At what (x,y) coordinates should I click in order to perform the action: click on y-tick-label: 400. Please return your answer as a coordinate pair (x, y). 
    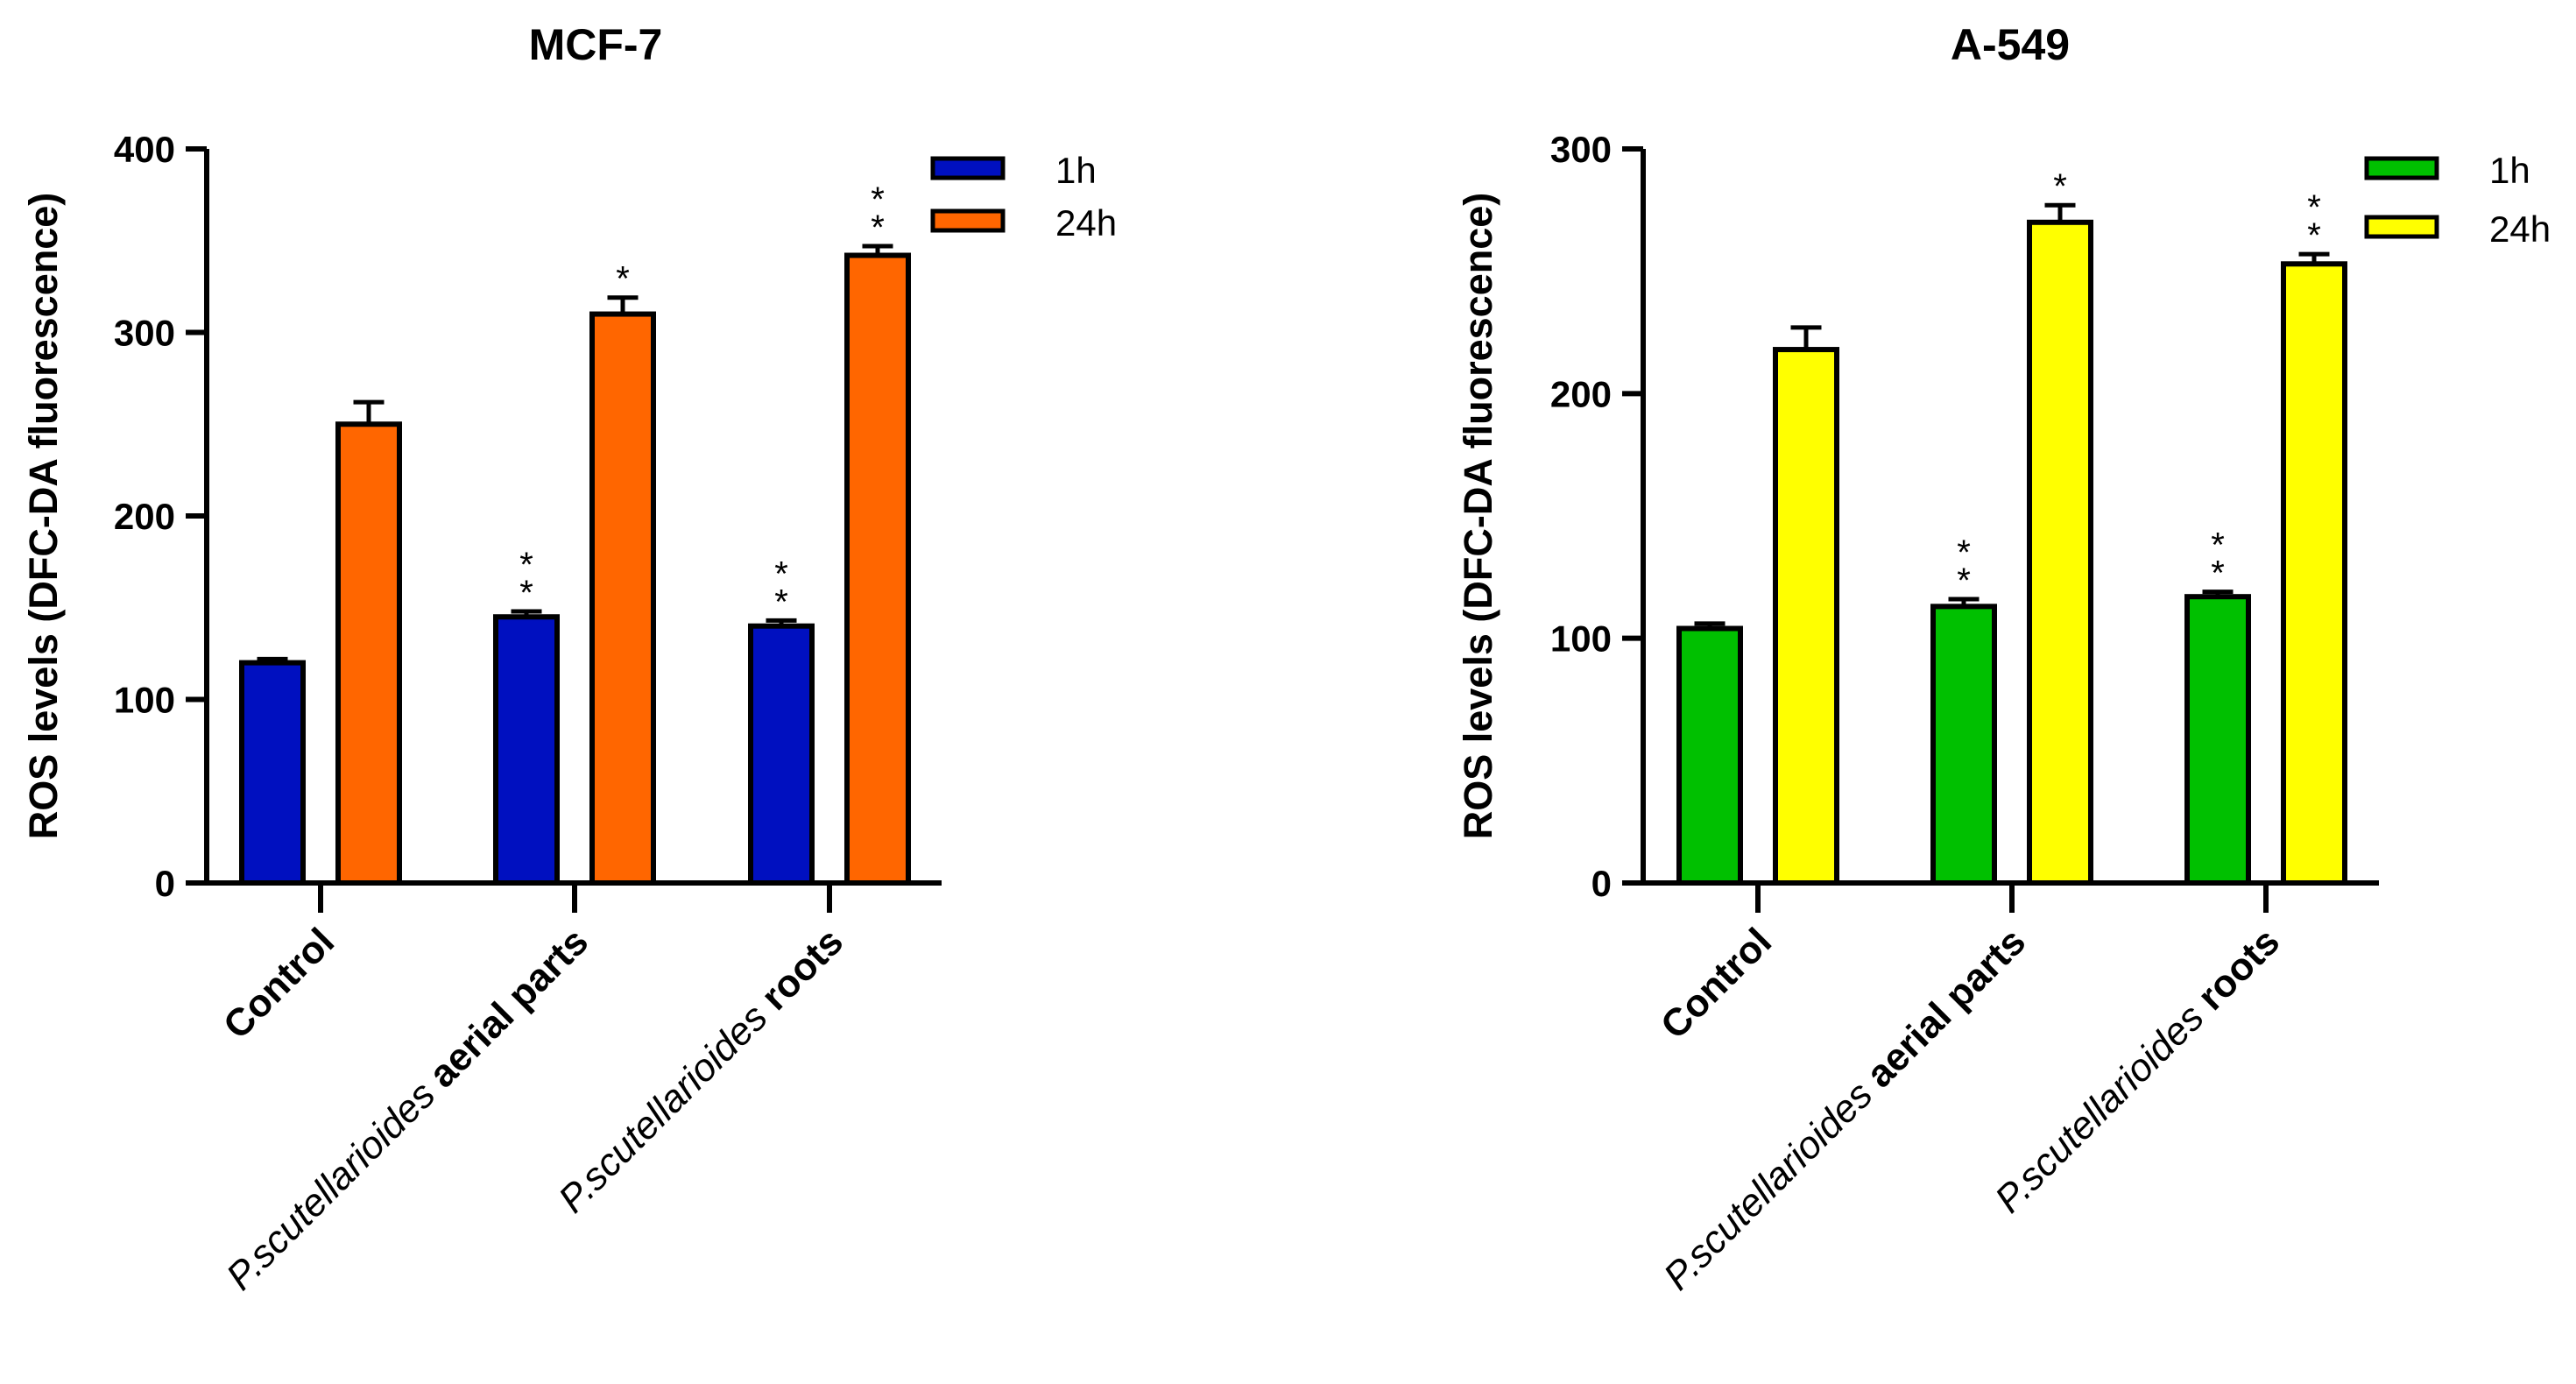
    Looking at the image, I should click on (144, 149).